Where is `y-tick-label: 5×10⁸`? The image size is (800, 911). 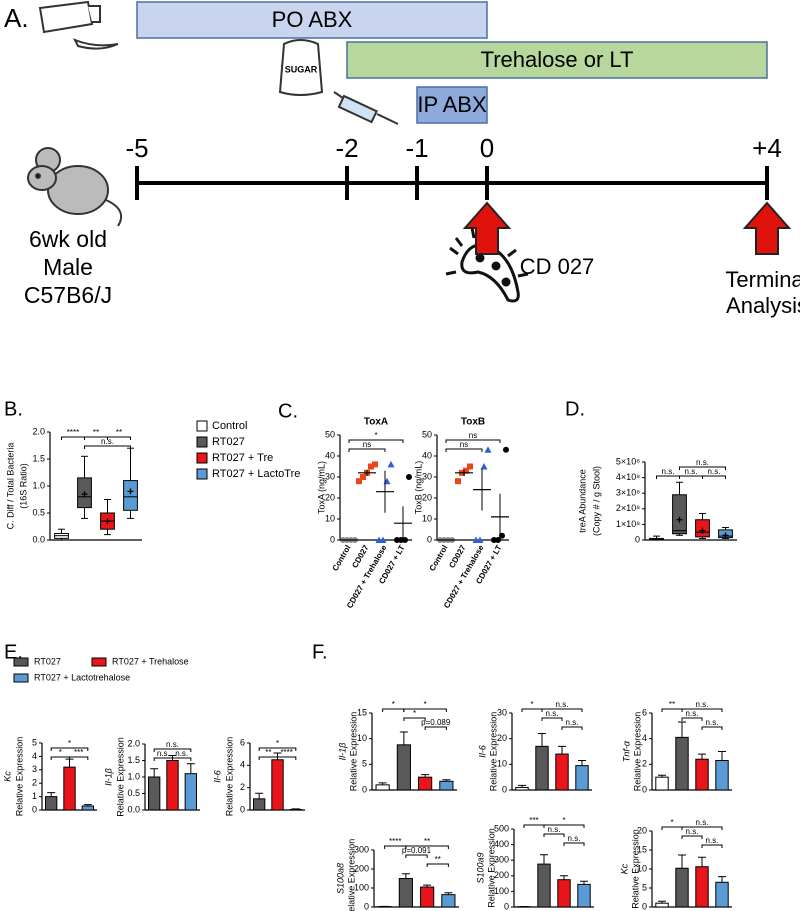 y-tick-label: 5×10⁸ is located at coordinates (628, 461).